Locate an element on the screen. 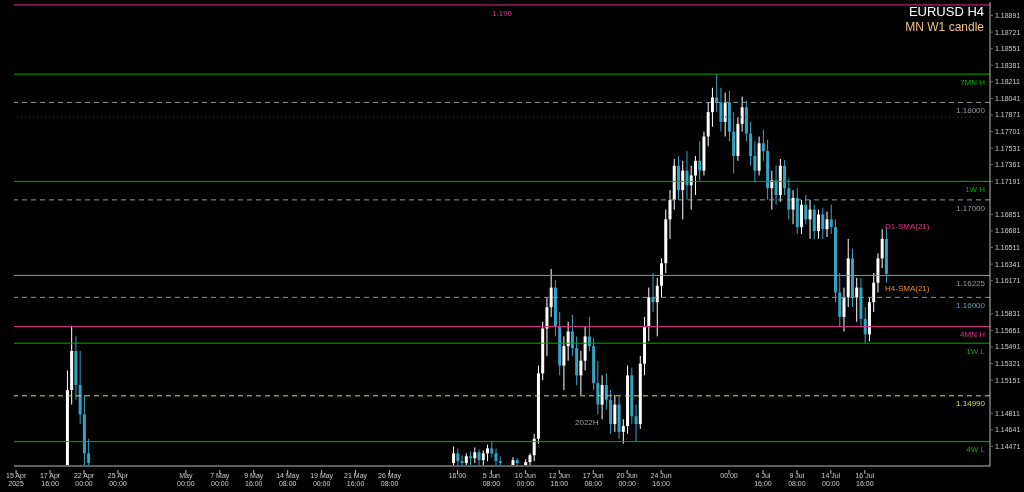 The width and height of the screenshot is (1024, 492). annotation: H4-SMA(21) is located at coordinates (907, 288).